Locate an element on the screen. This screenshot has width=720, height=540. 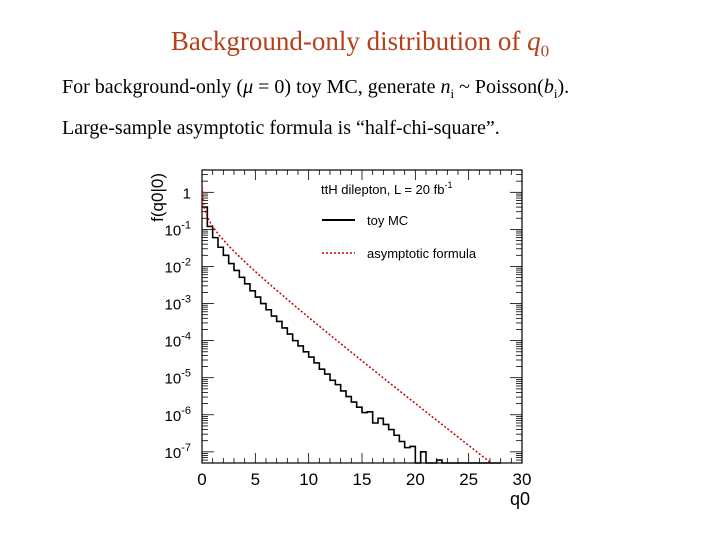
slide-title: Background-only distribution of q0 is located at coordinates (360, 43).